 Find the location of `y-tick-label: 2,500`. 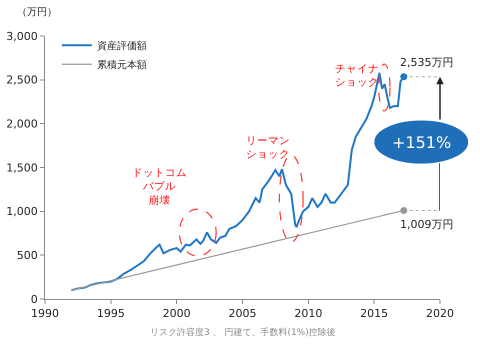

y-tick-label: 2,500 is located at coordinates (22, 80).